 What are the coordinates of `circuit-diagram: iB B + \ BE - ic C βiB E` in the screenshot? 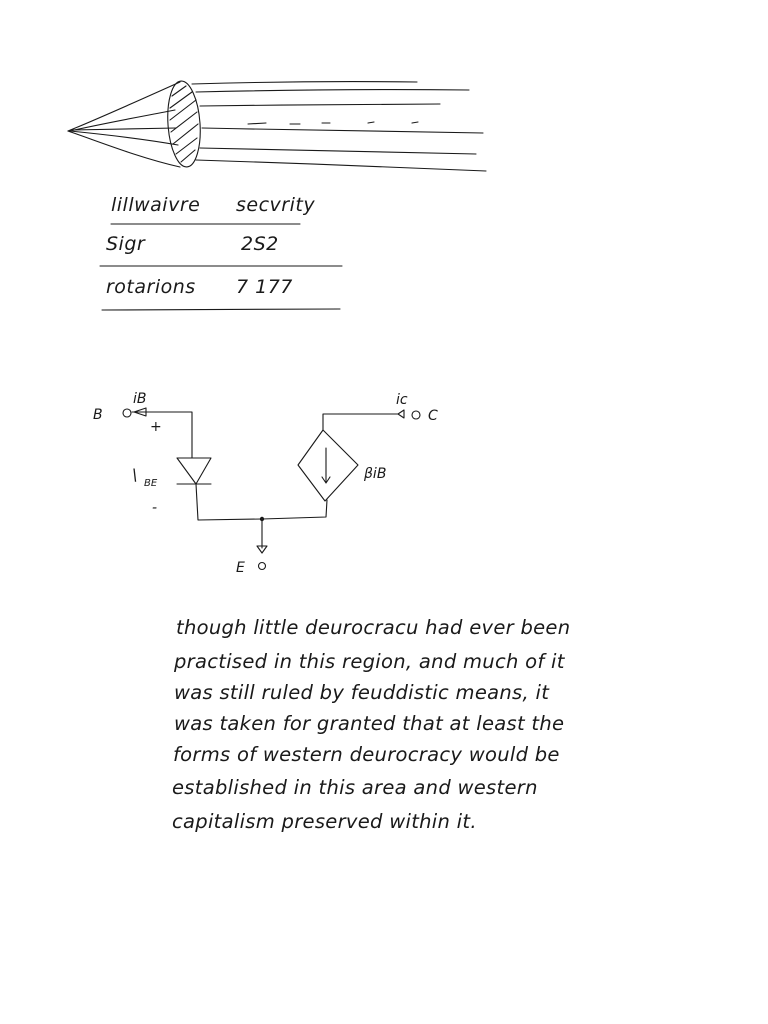 It's located at (265, 483).